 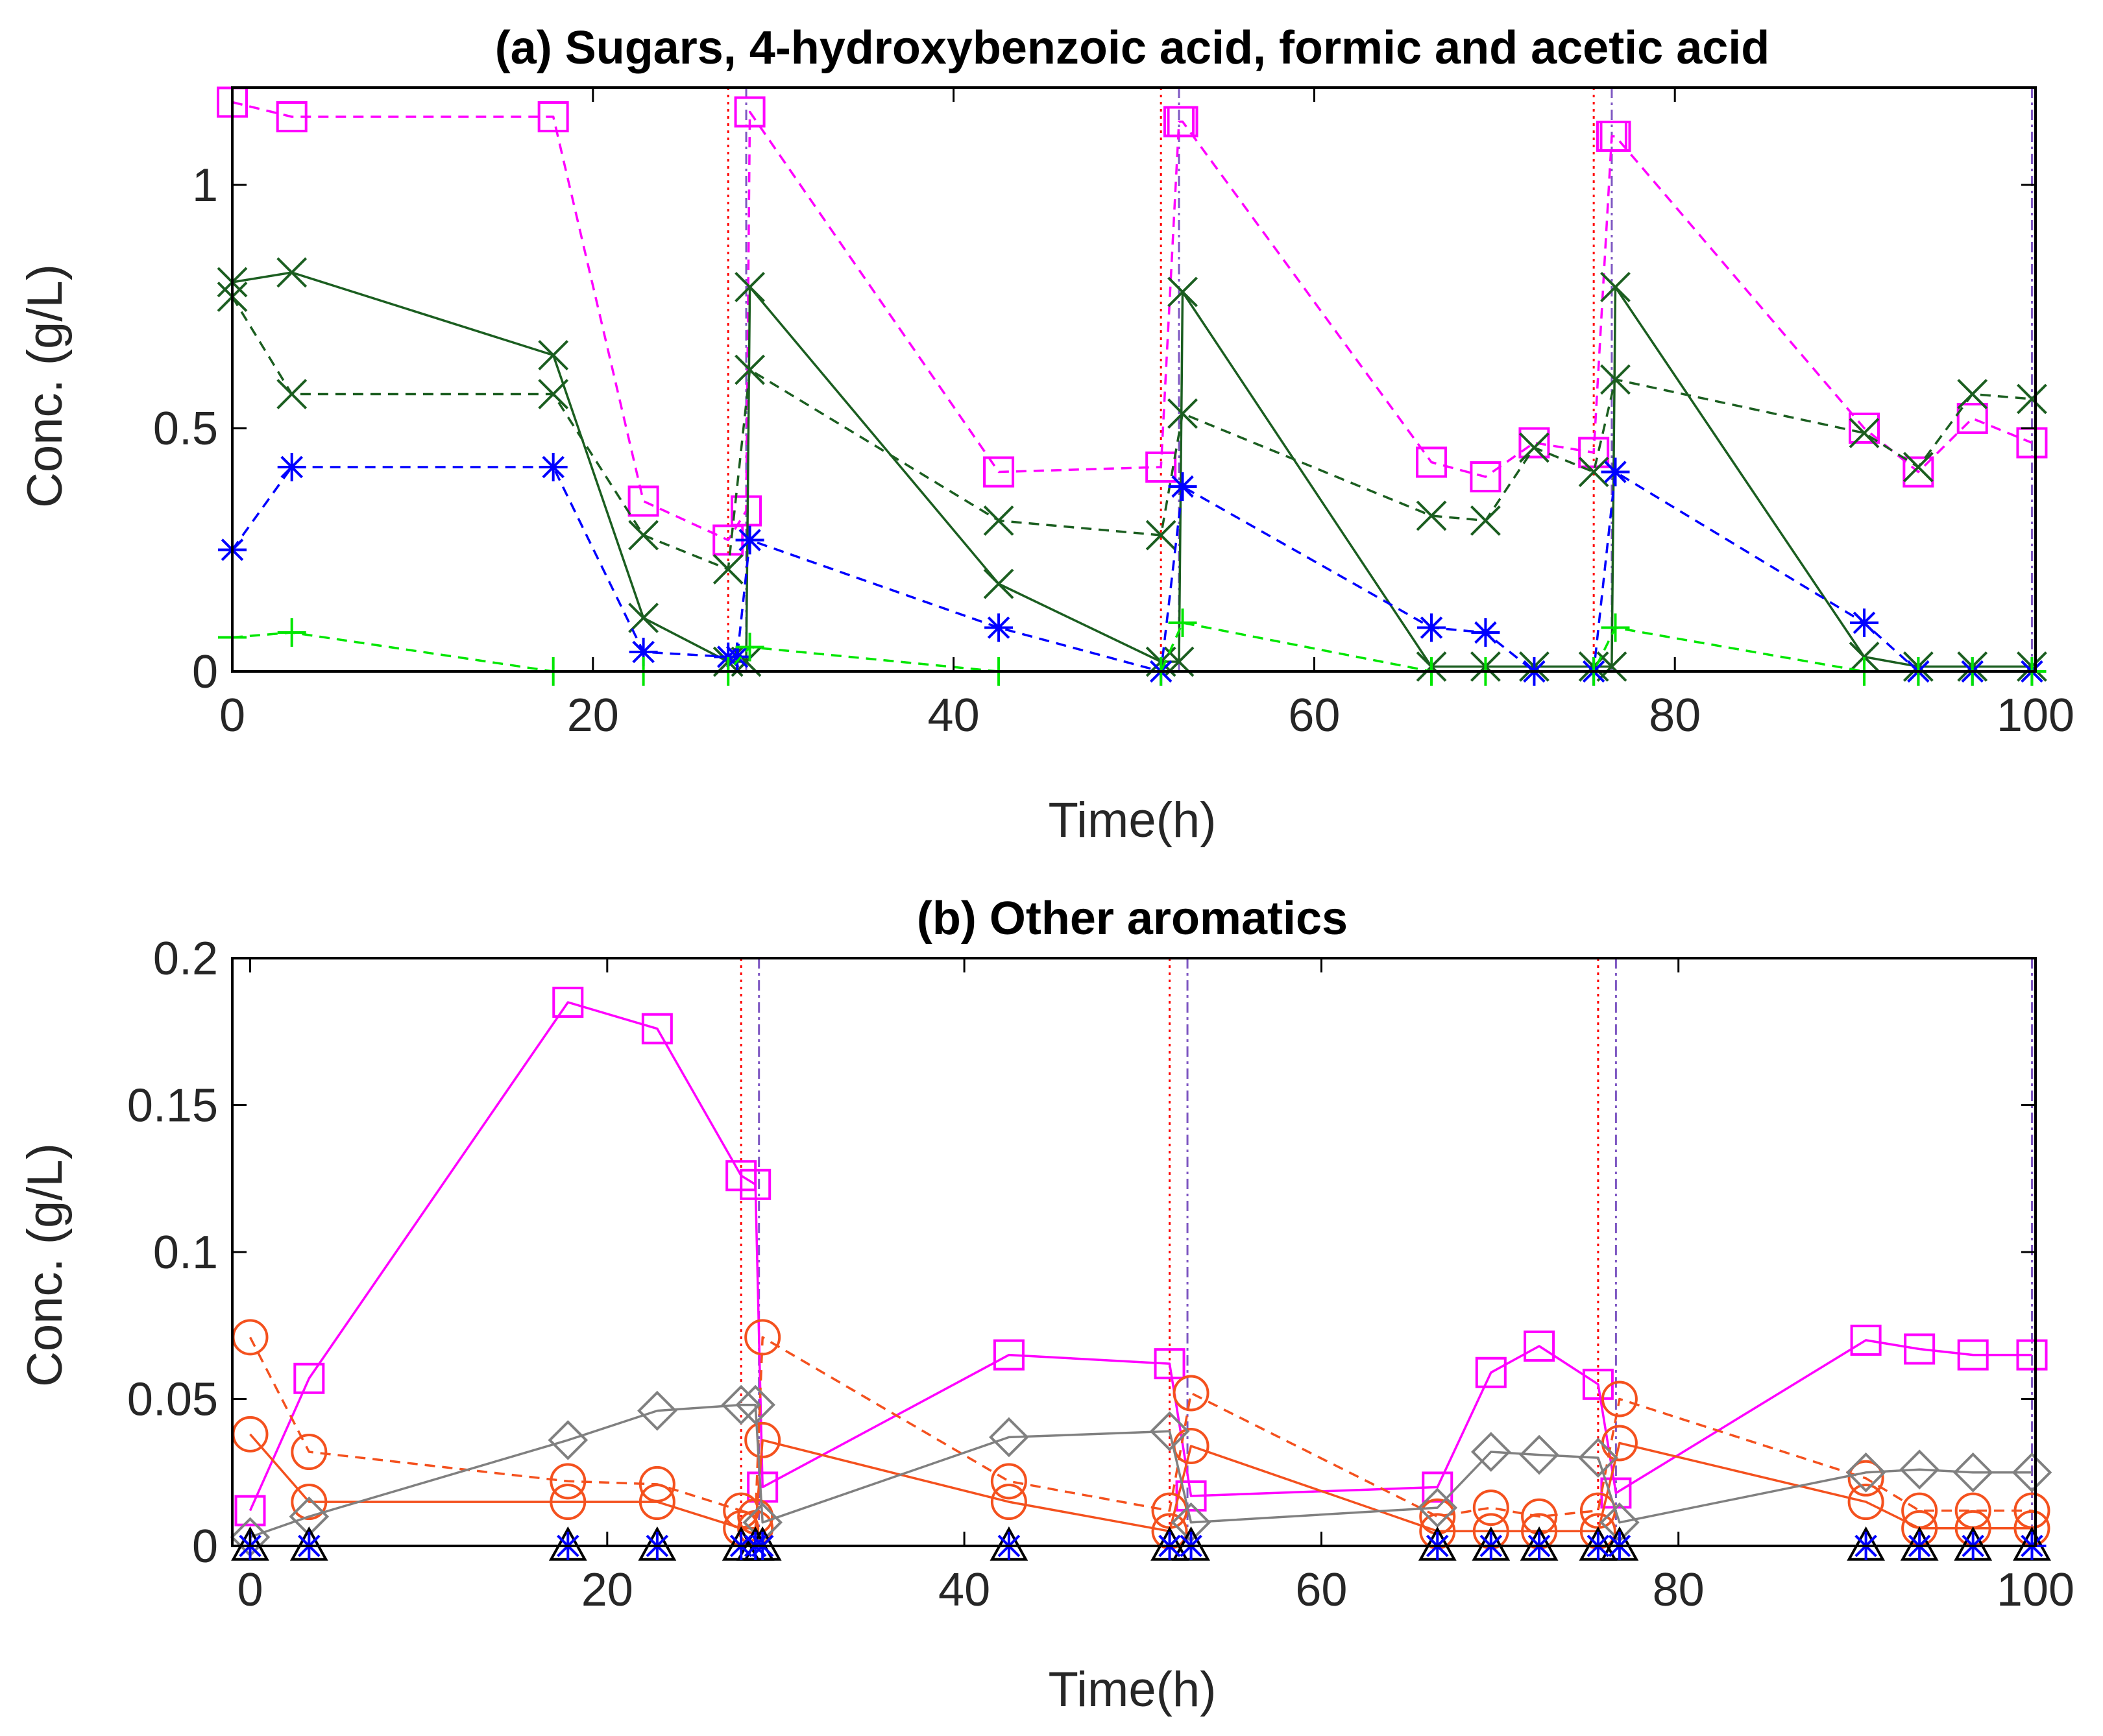 What do you see at coordinates (593, 715) in the screenshot?
I see `panel-a-xtick-label: 20` at bounding box center [593, 715].